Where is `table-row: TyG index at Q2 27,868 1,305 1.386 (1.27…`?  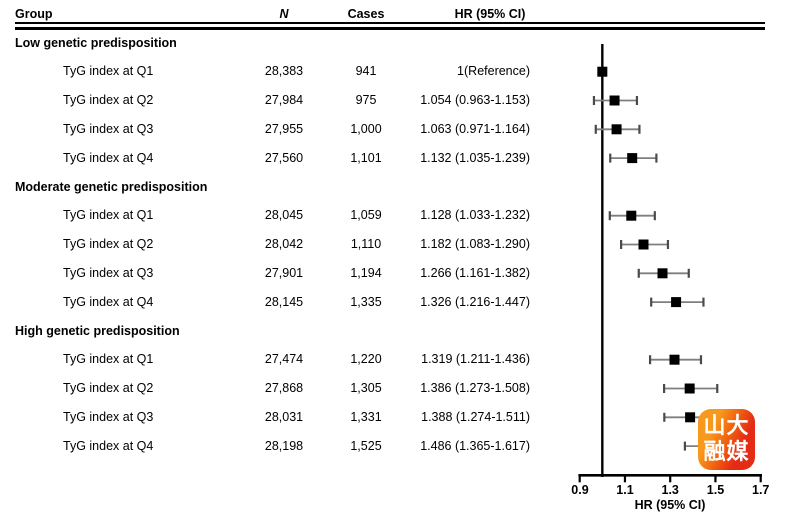
table-row: TyG index at Q2 27,868 1,305 1.386 (1.27… is located at coordinates (280, 388).